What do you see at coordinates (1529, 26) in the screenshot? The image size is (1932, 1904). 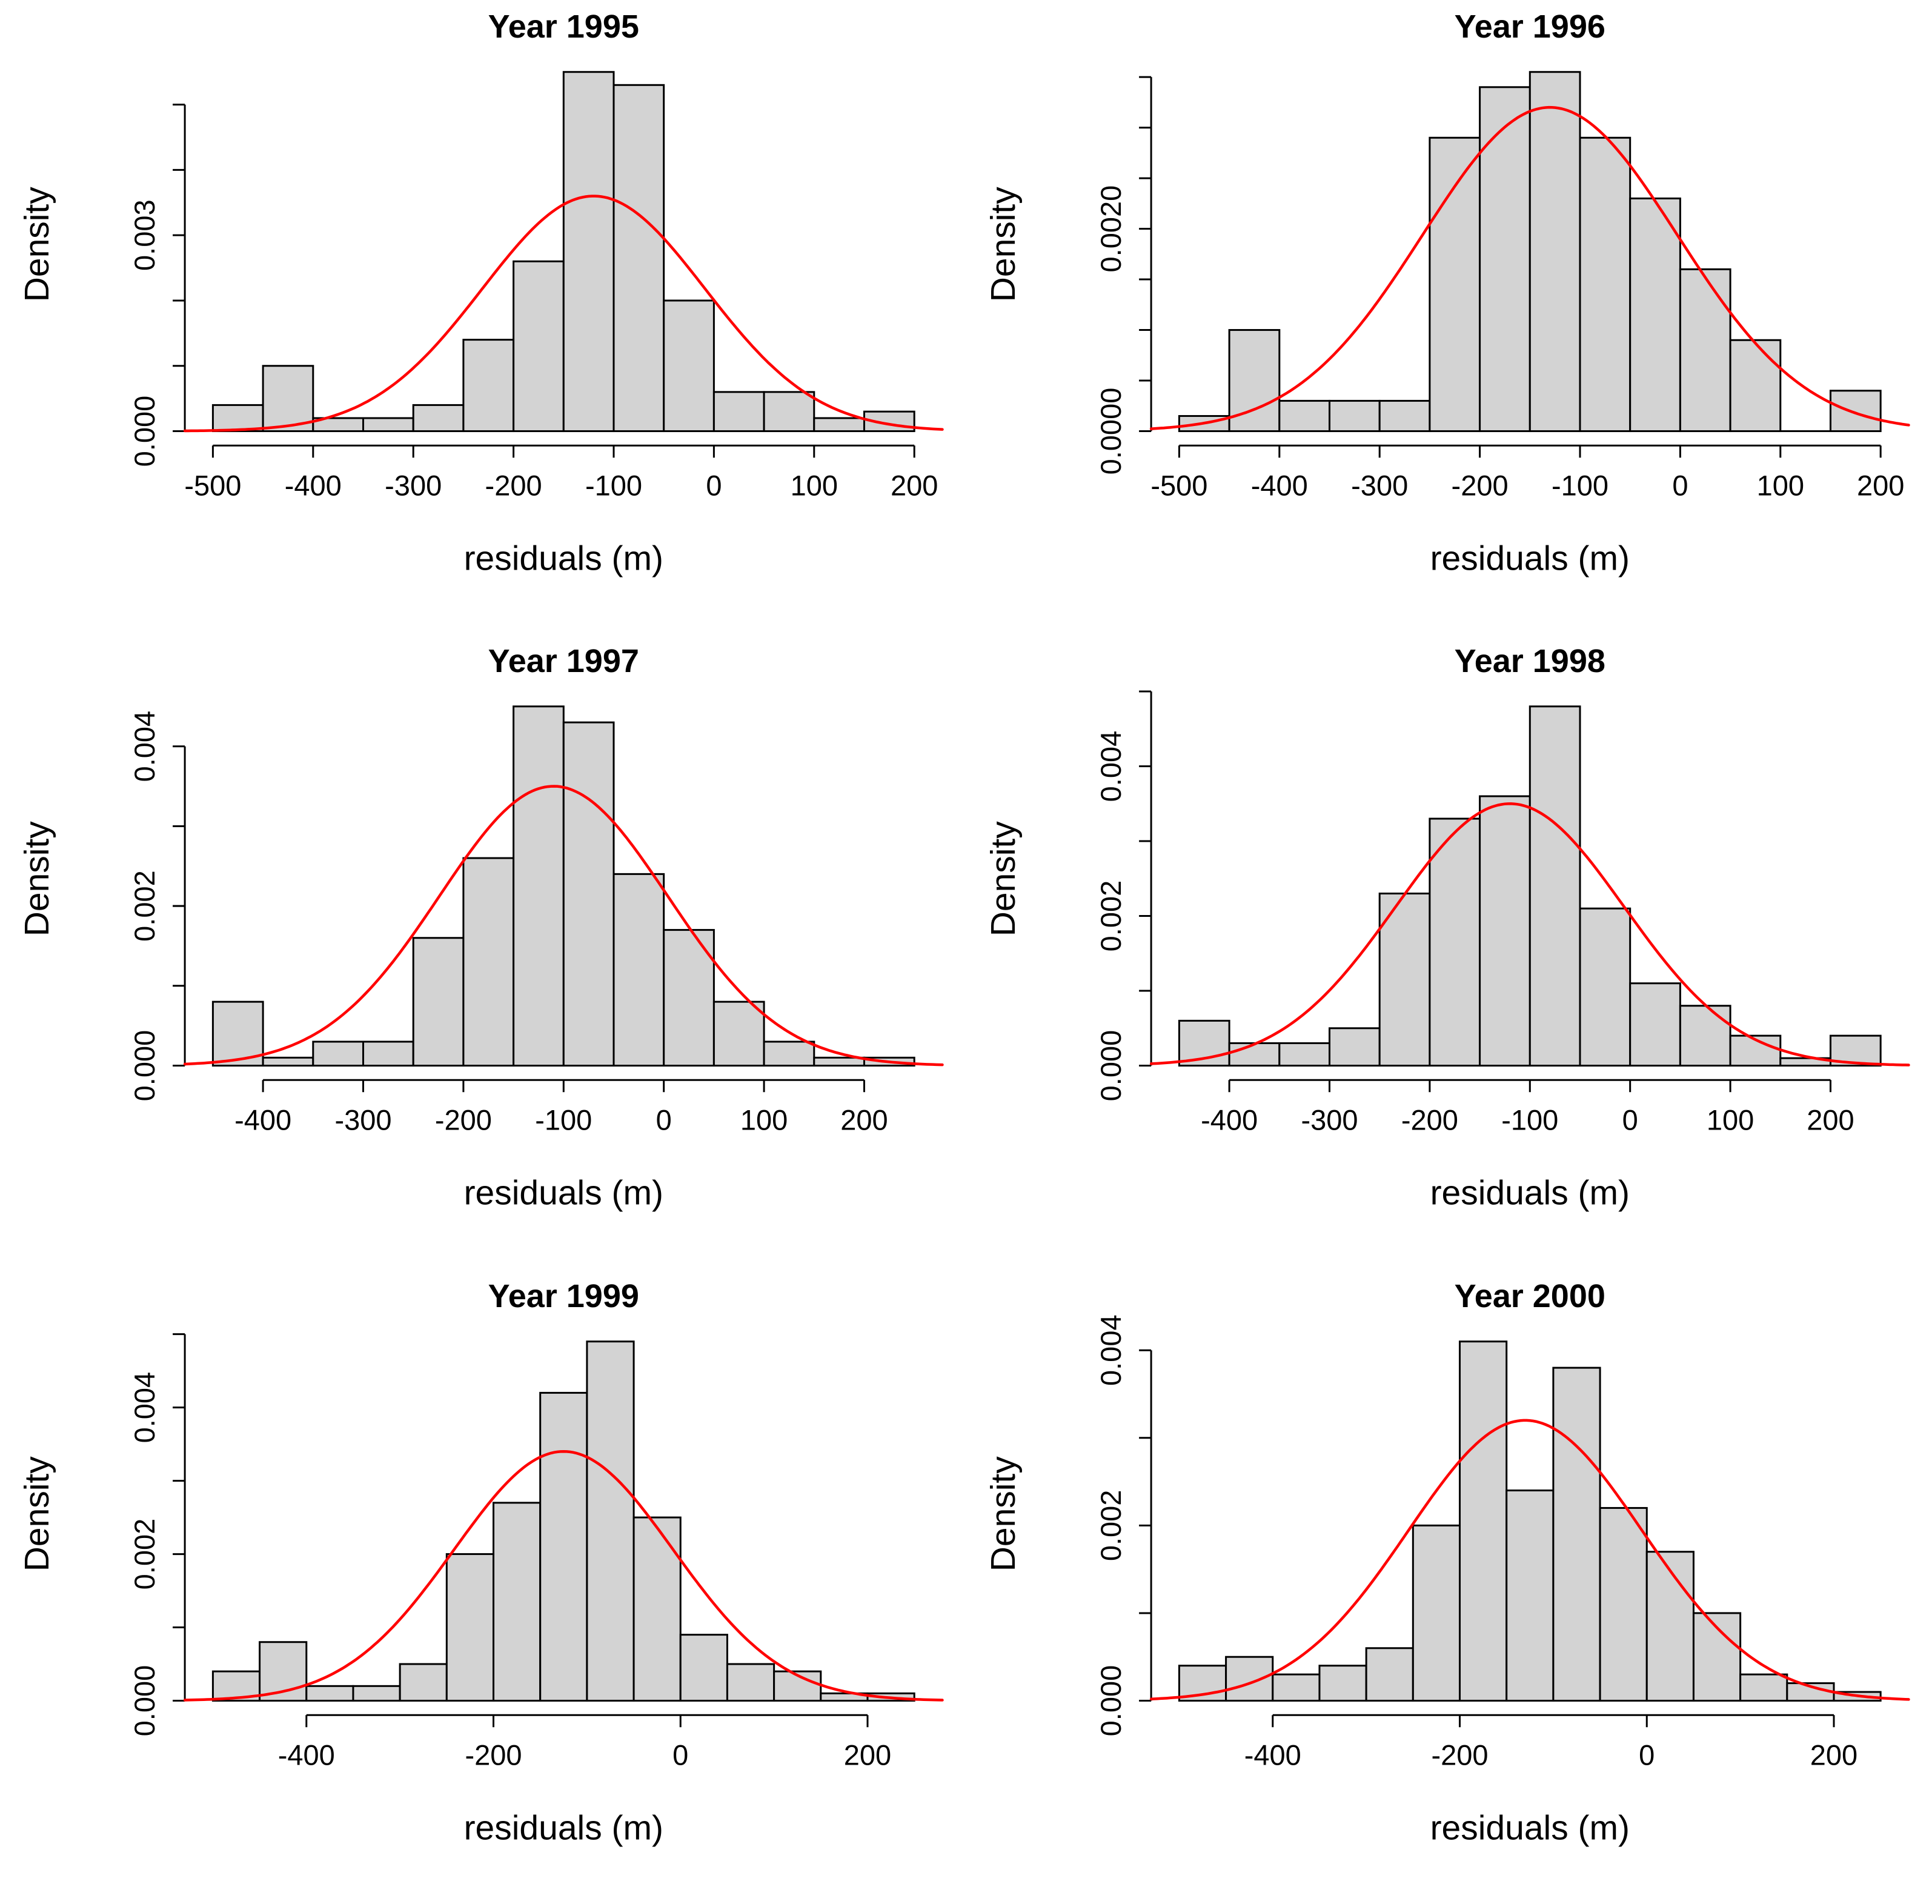 I see `panel-title: Year 1996` at bounding box center [1529, 26].